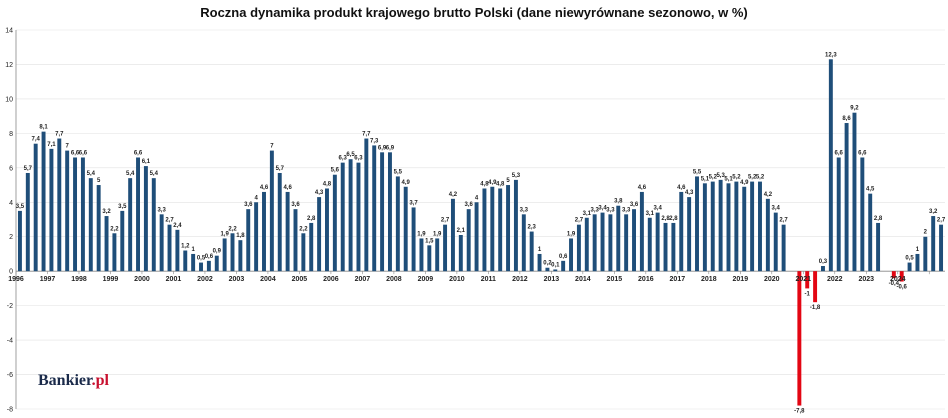 This screenshot has height=418, width=948. What do you see at coordinates (11, 203) in the screenshot?
I see `y-tick-label: 4` at bounding box center [11, 203].